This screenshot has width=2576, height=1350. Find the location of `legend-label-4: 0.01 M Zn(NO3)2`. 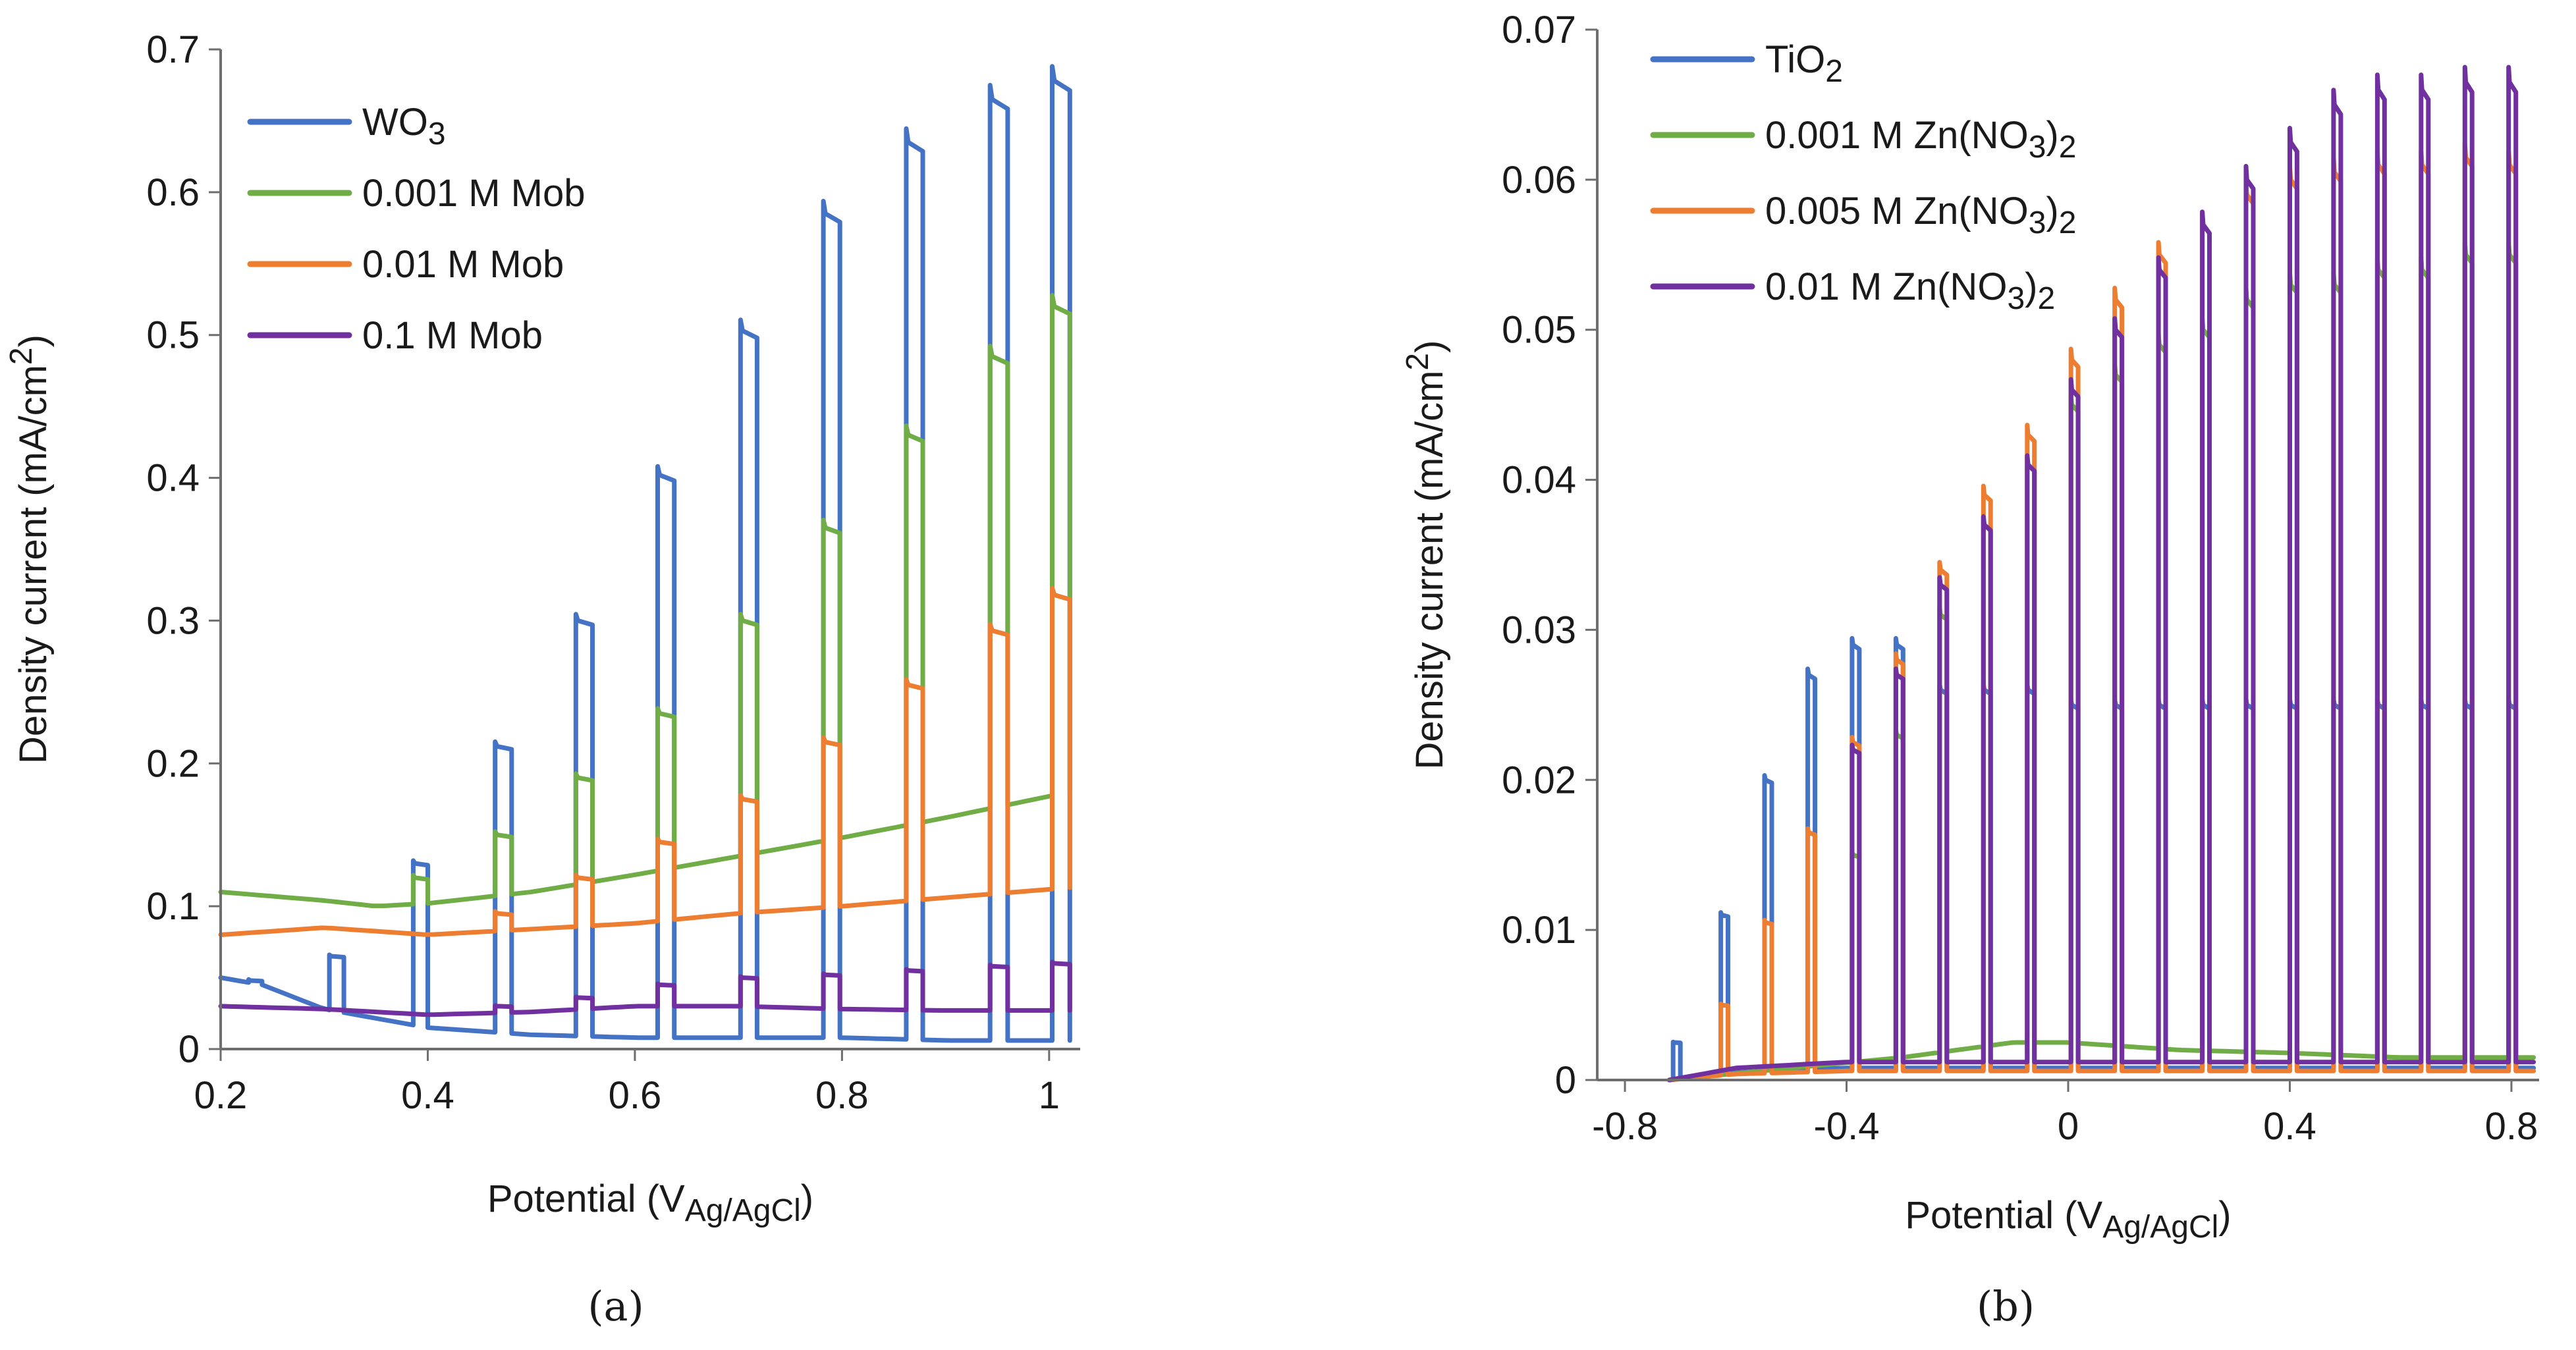

legend-label-4: 0.01 M Zn(NO3)2 is located at coordinates (1910, 291).